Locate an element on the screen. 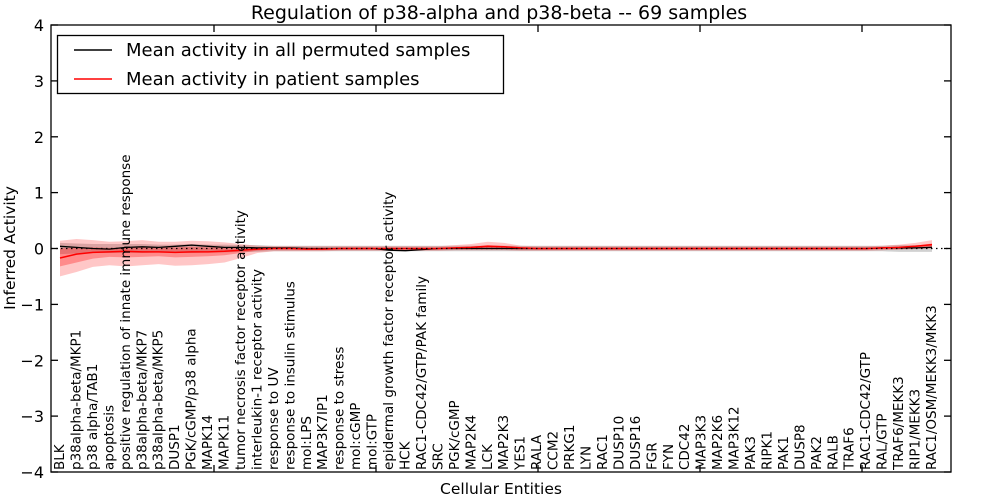  x-category-label: response to stress is located at coordinates (340, 408).